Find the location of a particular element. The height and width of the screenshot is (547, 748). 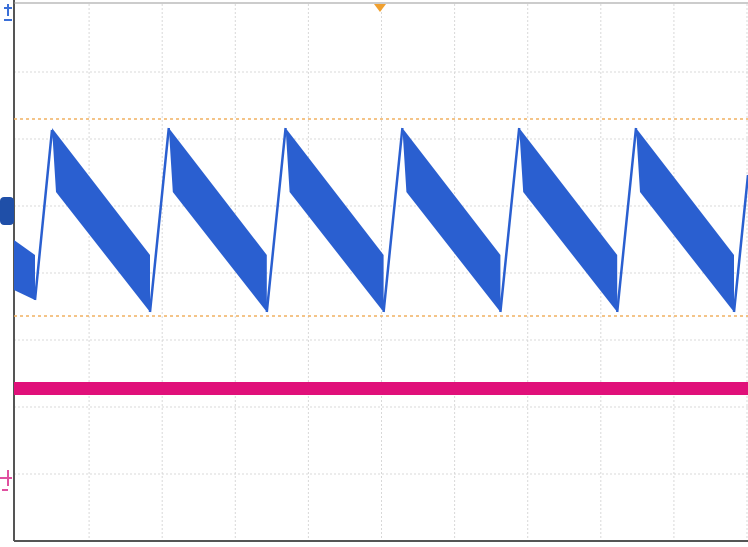

trigger-marker is located at coordinates (380, 8).